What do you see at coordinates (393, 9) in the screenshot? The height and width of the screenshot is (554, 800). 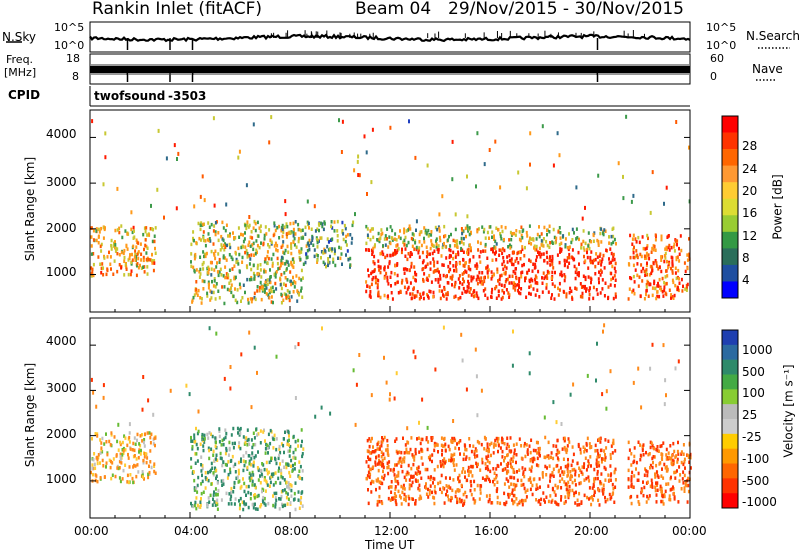 I see `beam-label: Beam 04` at bounding box center [393, 9].